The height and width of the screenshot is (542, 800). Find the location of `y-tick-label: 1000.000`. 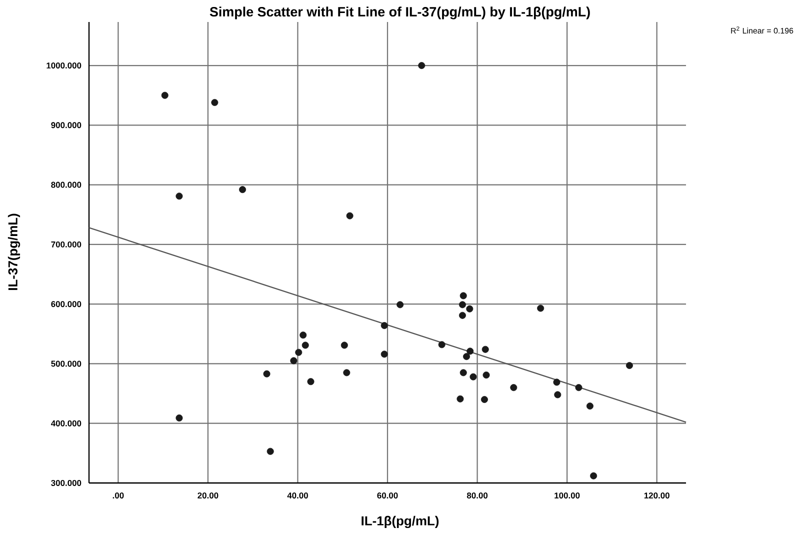

y-tick-label: 1000.000 is located at coordinates (64, 65).